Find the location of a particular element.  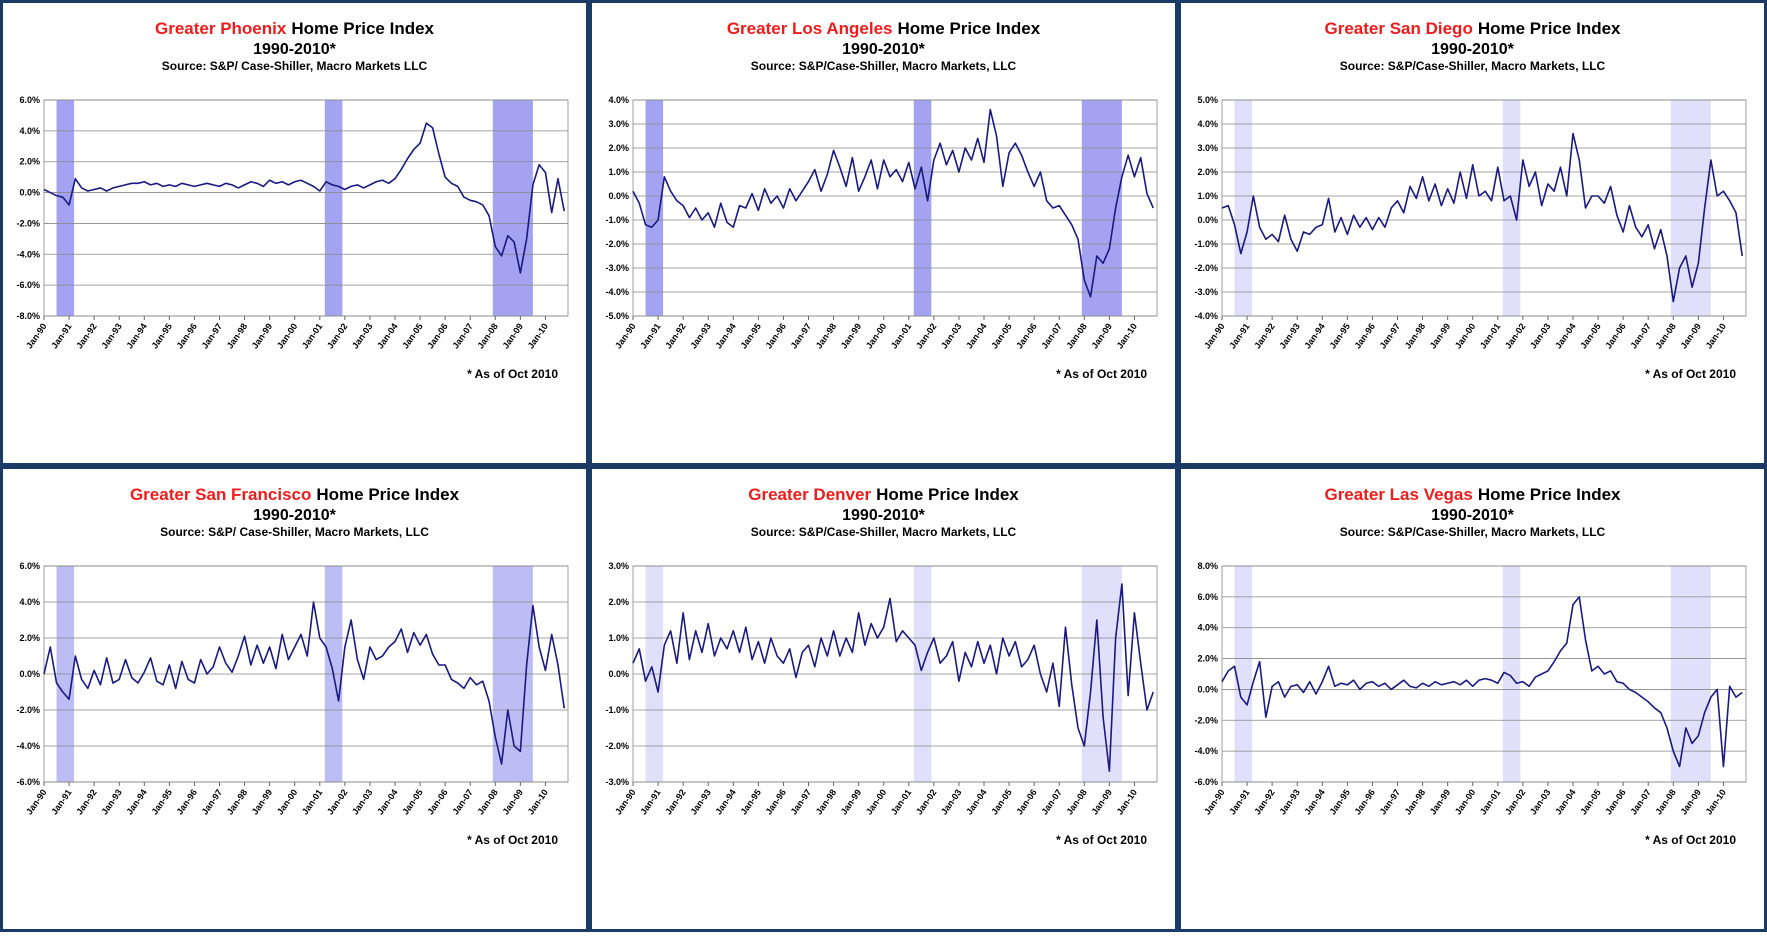

y-tick-label: -8.0% is located at coordinates (28, 316).